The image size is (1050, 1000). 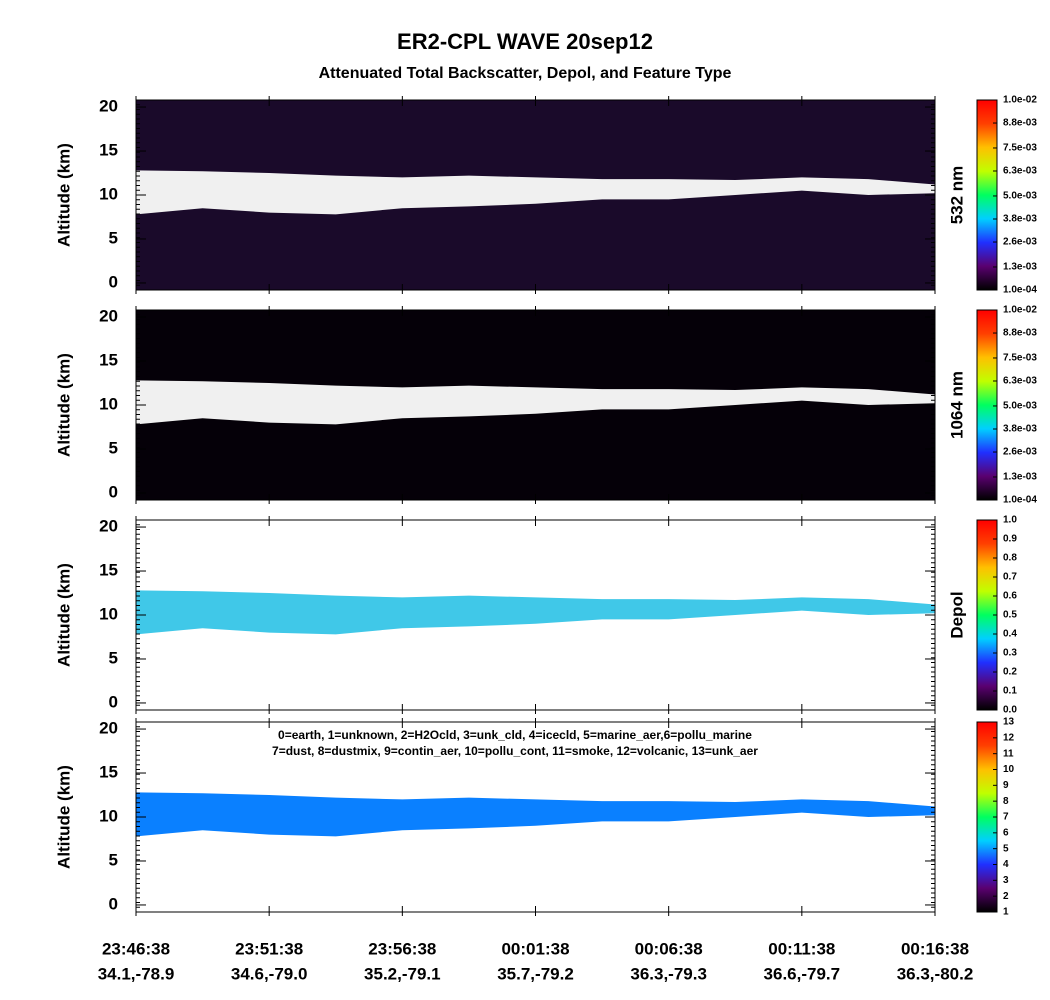 I want to click on colorbar-tick-label: 6, so click(x=1006, y=832).